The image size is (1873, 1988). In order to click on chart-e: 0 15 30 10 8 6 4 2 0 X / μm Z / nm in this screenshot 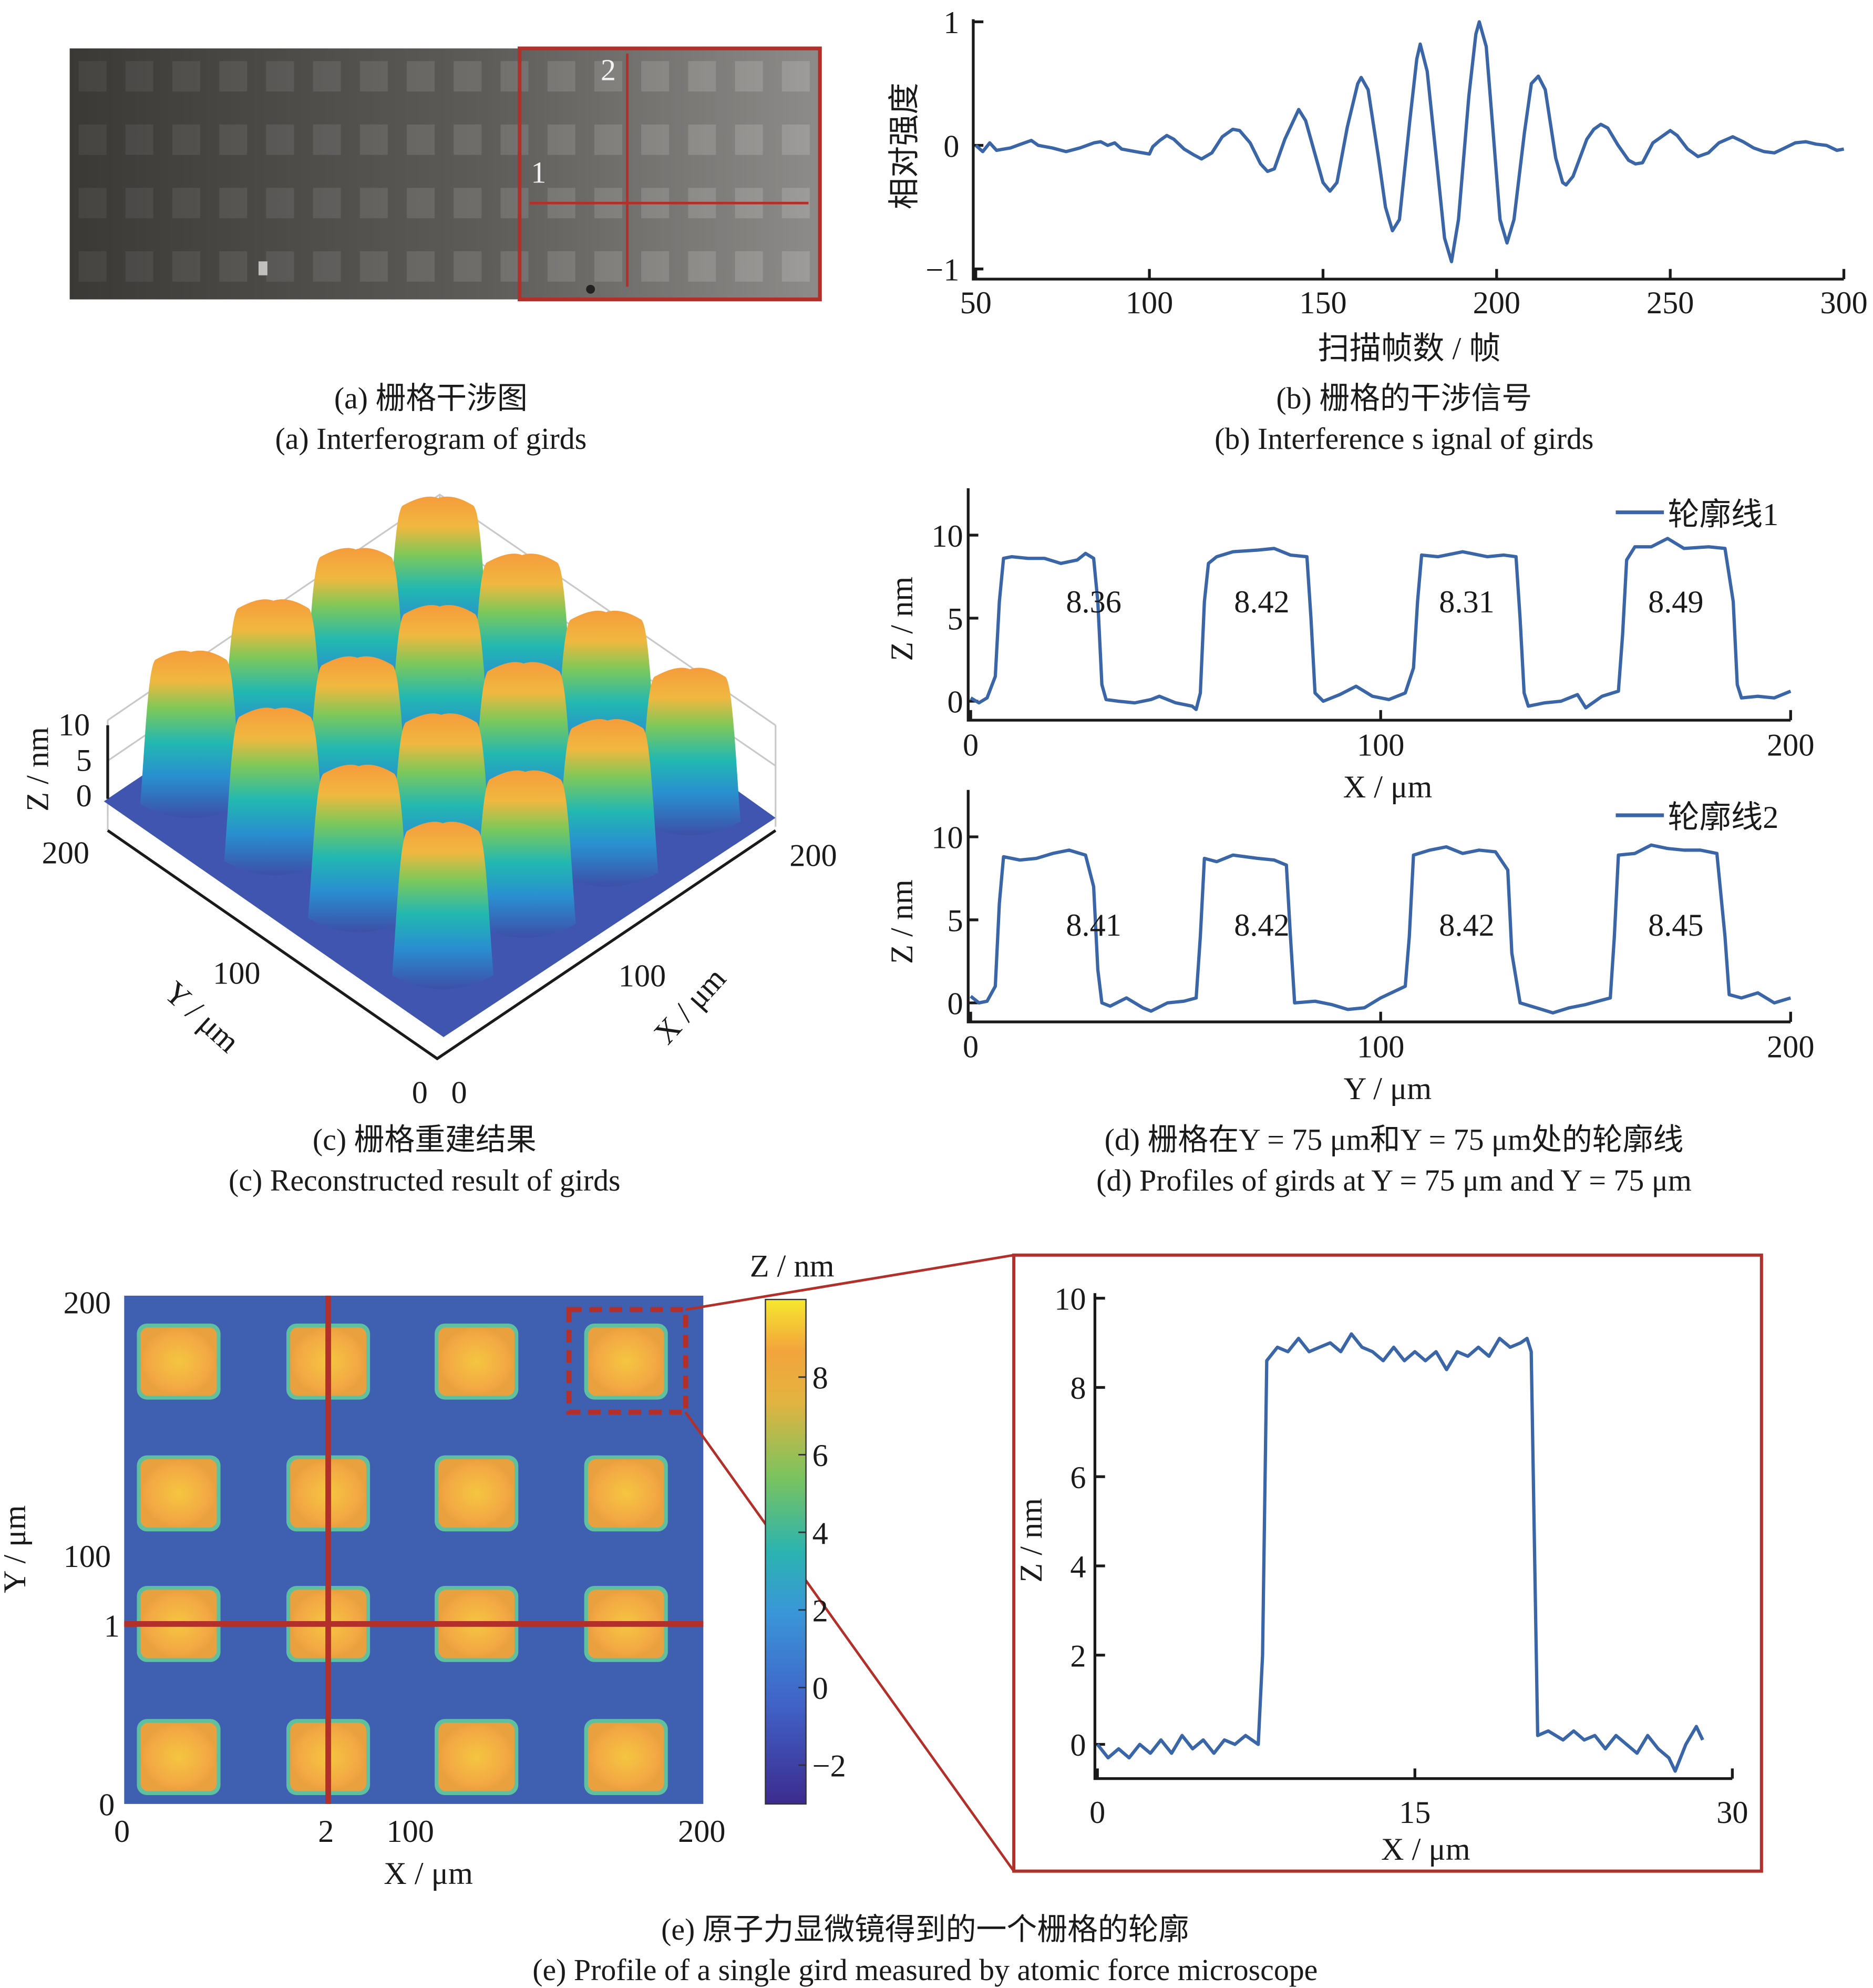, I will do `click(1381, 1575)`.